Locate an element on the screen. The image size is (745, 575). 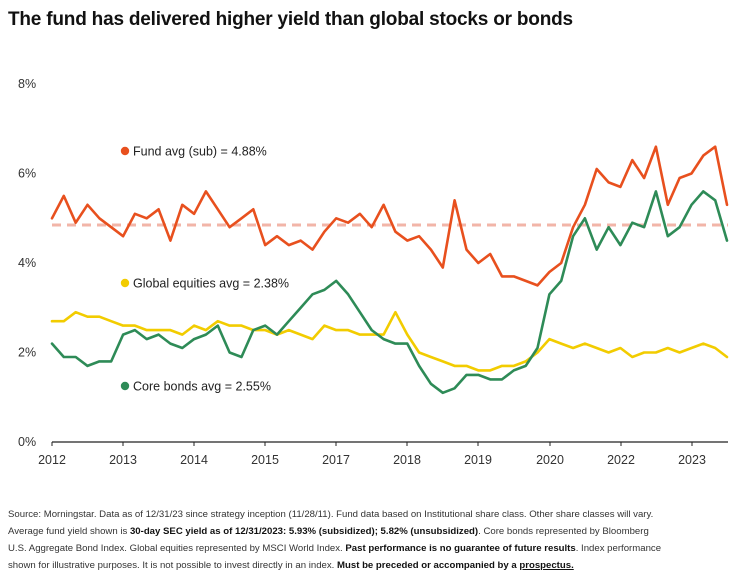
x-tick-label: 2018 is located at coordinates (407, 460).